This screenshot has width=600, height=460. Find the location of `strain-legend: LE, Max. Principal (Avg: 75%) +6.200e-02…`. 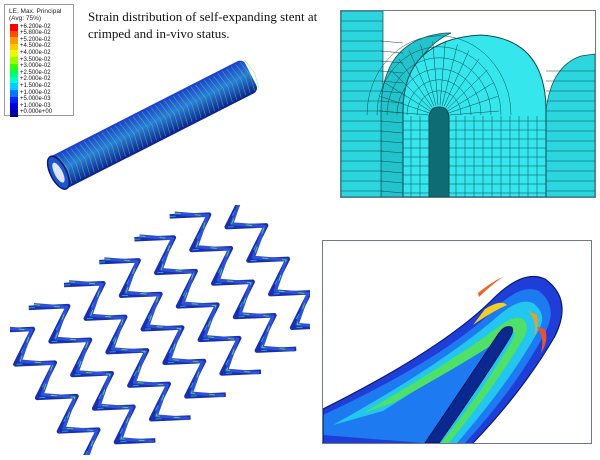

strain-legend: LE, Max. Principal (Avg: 75%) +6.200e-02… is located at coordinates (39, 60).